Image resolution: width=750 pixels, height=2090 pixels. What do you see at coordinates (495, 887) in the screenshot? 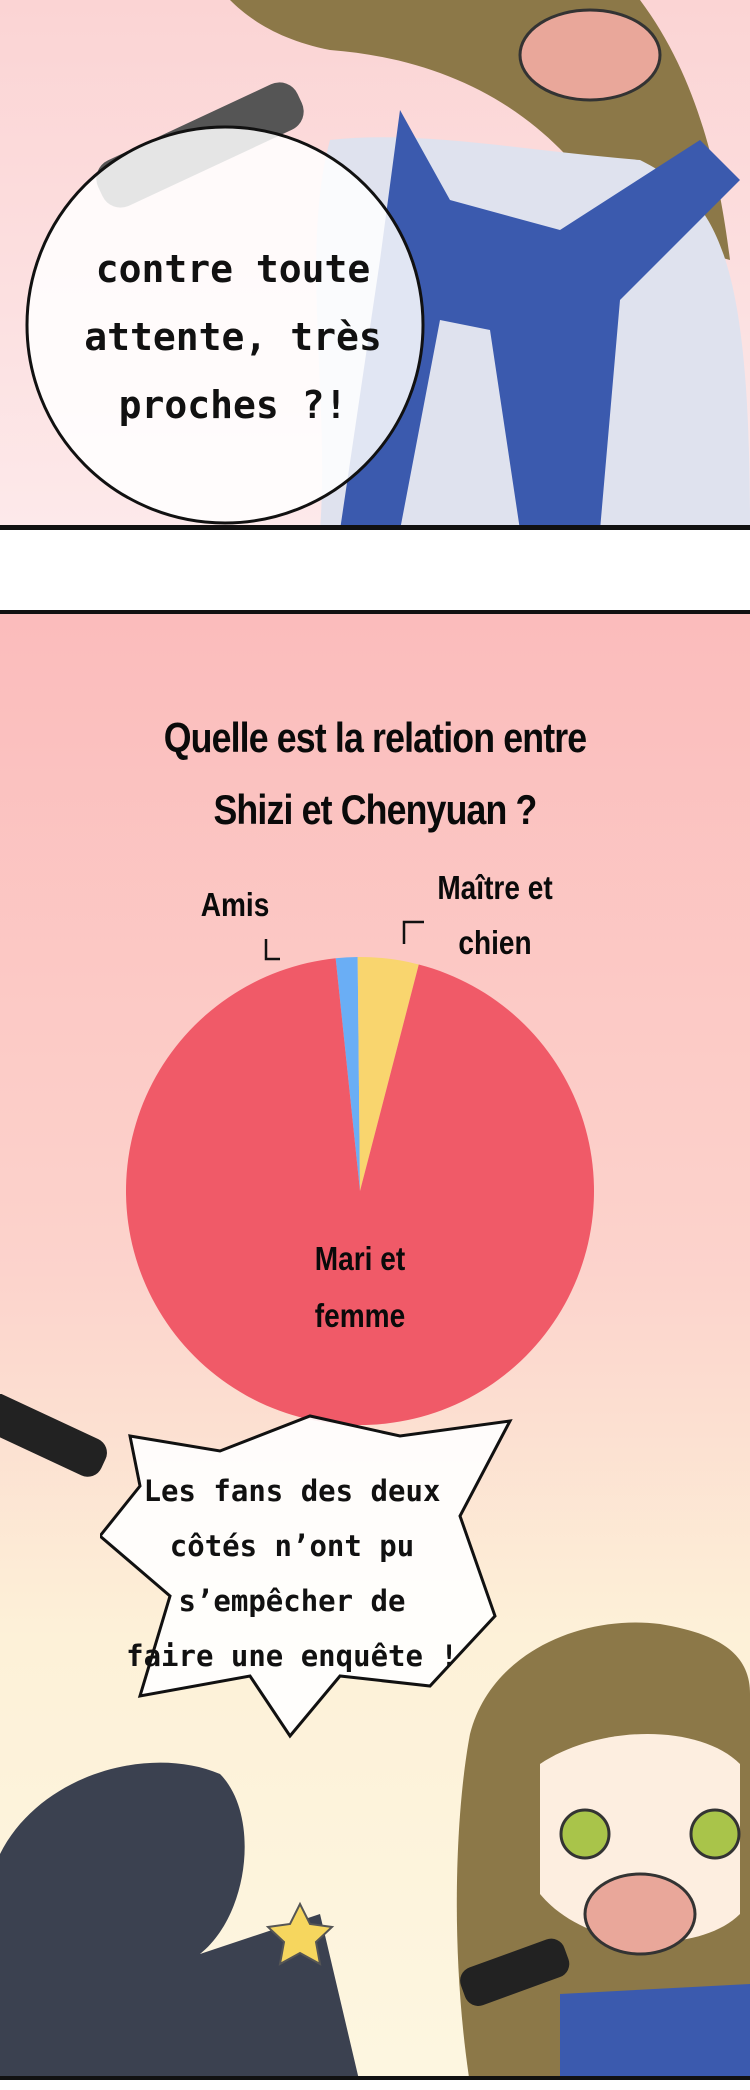
I see `label-maitre-line-1: Maître et` at bounding box center [495, 887].